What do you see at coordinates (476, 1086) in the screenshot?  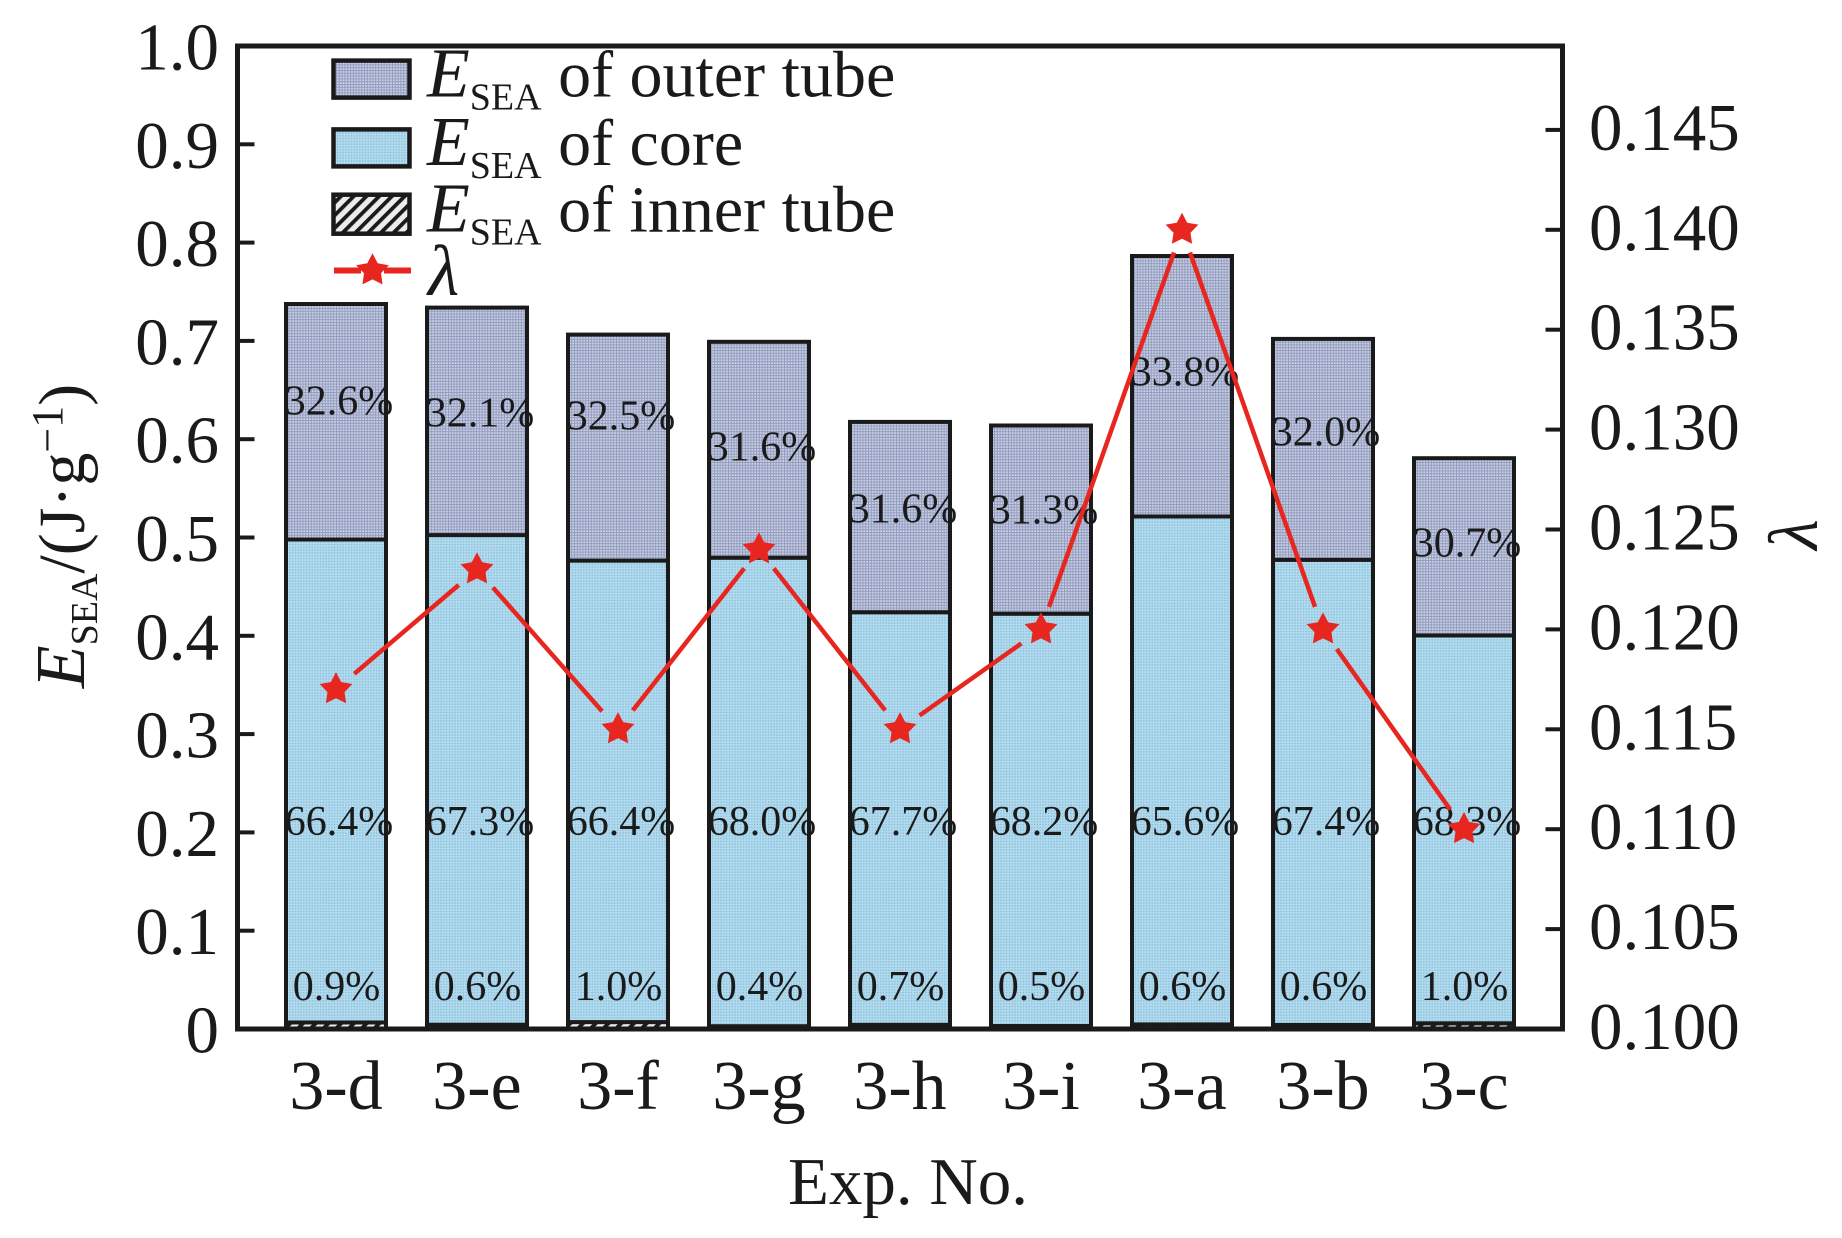 I see `svg-text: 3-e` at bounding box center [476, 1086].